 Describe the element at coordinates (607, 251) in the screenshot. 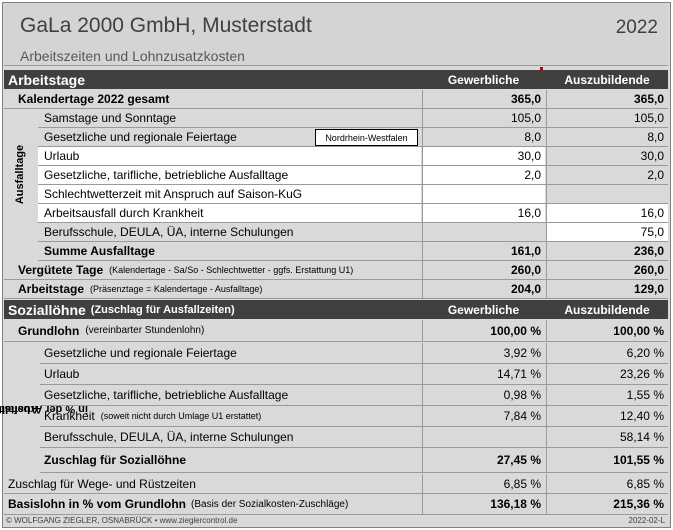

I see `value-auszubildende: 236,0` at that location.